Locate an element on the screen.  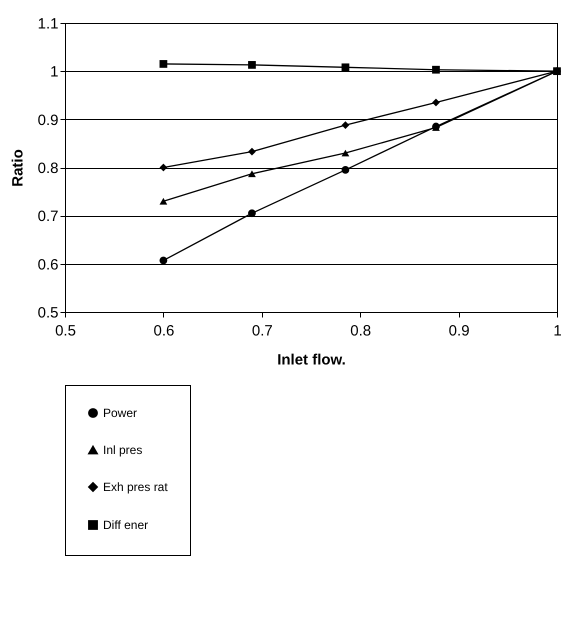
legend-label: Exh pres rat is located at coordinates (135, 487).